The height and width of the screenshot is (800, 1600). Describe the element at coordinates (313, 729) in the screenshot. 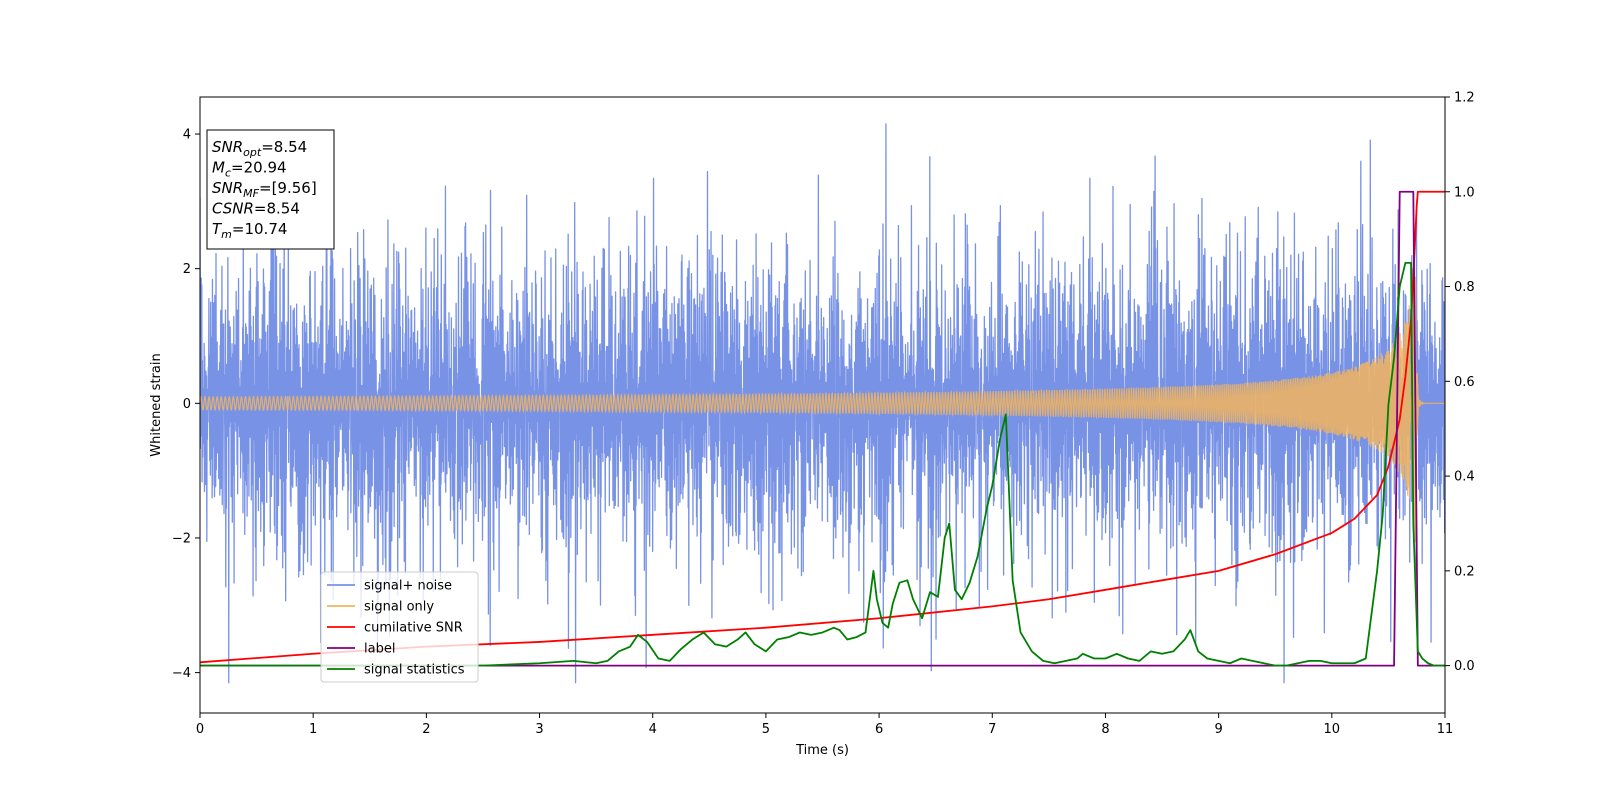

I see `x-tick-label: 1` at that location.